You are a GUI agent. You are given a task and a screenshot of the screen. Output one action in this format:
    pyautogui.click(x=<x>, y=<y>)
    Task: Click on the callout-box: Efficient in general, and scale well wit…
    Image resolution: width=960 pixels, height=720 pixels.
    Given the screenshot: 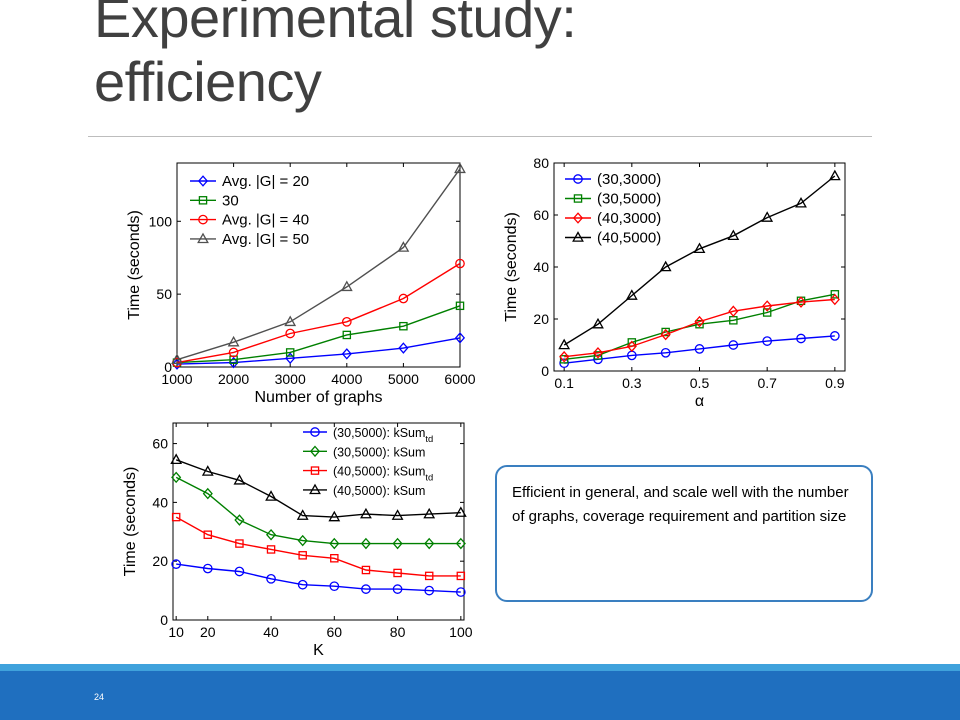 What is the action you would take?
    pyautogui.click(x=684, y=533)
    